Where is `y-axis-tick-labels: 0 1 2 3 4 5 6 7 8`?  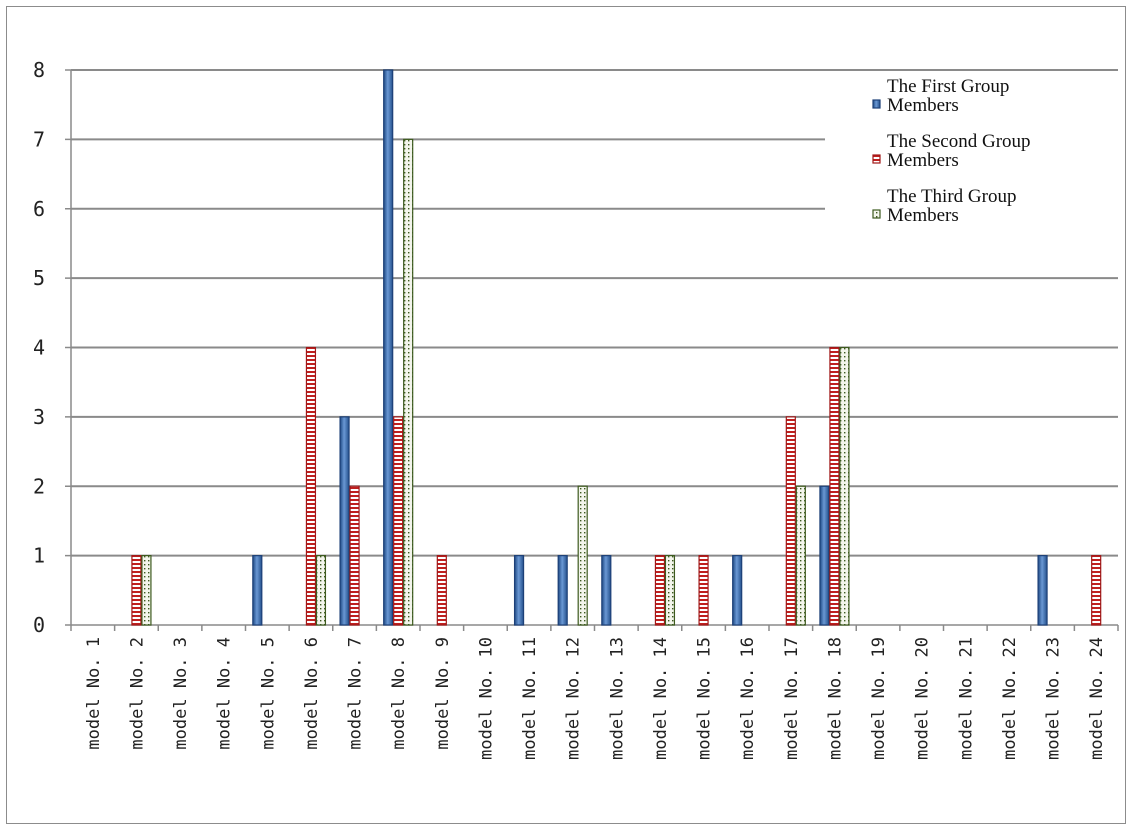
y-axis-tick-labels: 0 1 2 3 4 5 6 7 8 is located at coordinates (39, 347).